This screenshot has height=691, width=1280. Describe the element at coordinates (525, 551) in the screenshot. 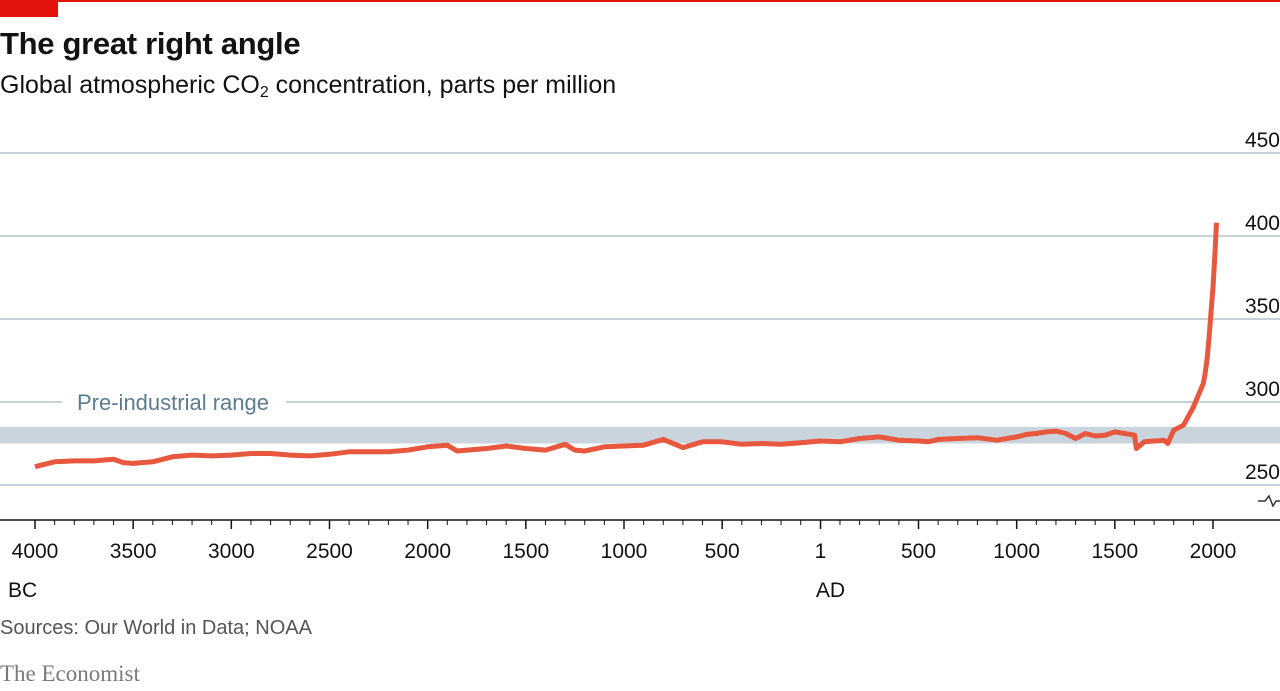

I see `x-tick-label-5: 1500` at that location.